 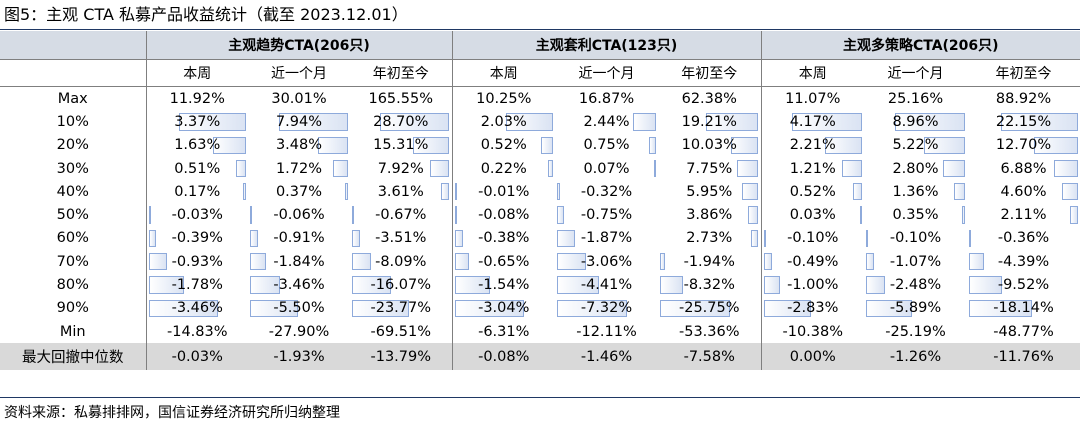 I want to click on value-cell: -1.00%, so click(x=812, y=285).